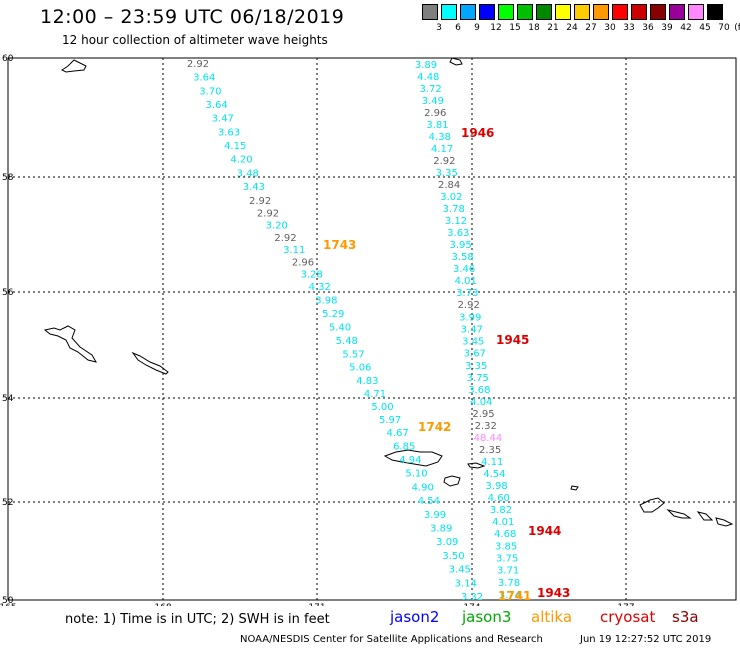 The image size is (740, 650). I want to click on wave-height-value: 3.20, so click(277, 226).